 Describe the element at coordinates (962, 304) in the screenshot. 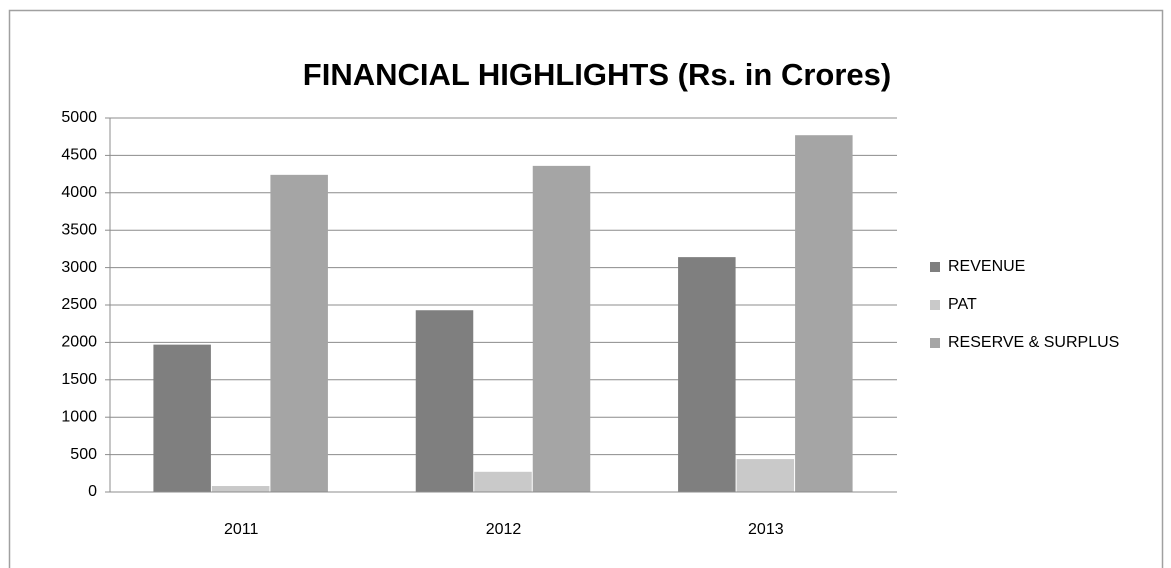

I see `legend-label: PAT` at that location.